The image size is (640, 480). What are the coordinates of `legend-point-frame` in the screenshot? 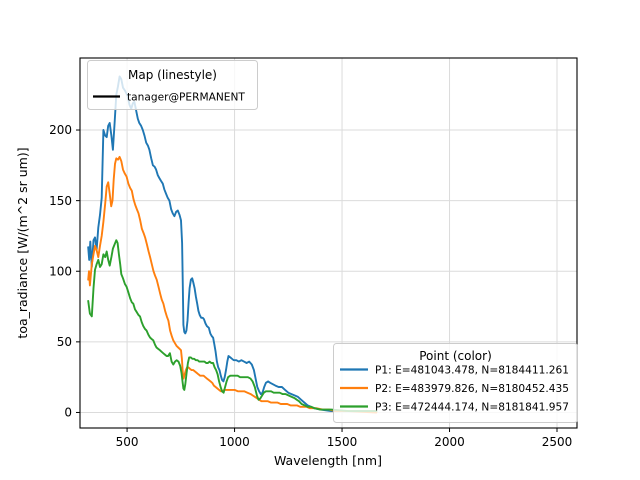 It's located at (455, 383).